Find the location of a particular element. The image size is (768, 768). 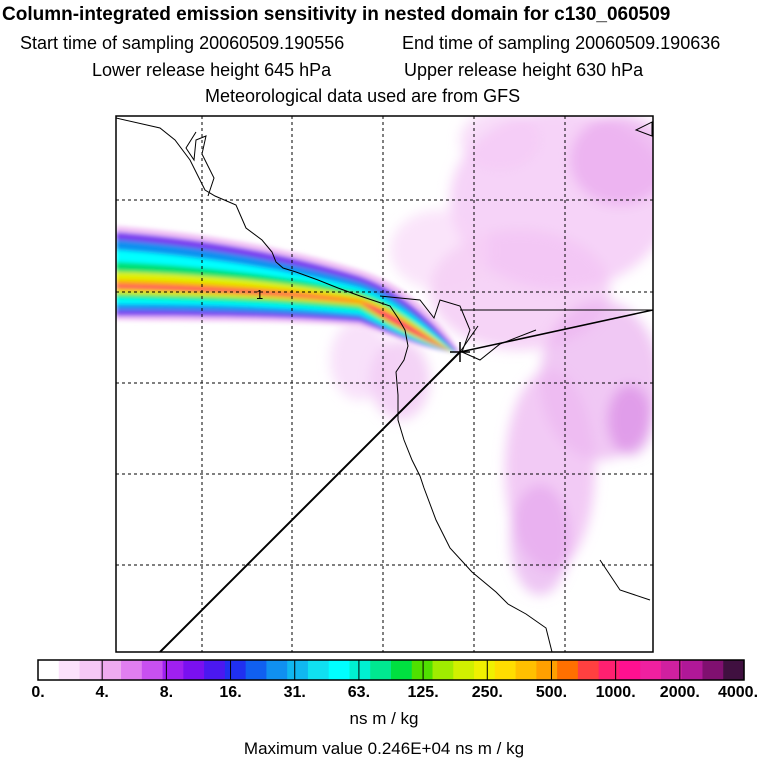

colorbar-tick-label: 4000. is located at coordinates (738, 692).